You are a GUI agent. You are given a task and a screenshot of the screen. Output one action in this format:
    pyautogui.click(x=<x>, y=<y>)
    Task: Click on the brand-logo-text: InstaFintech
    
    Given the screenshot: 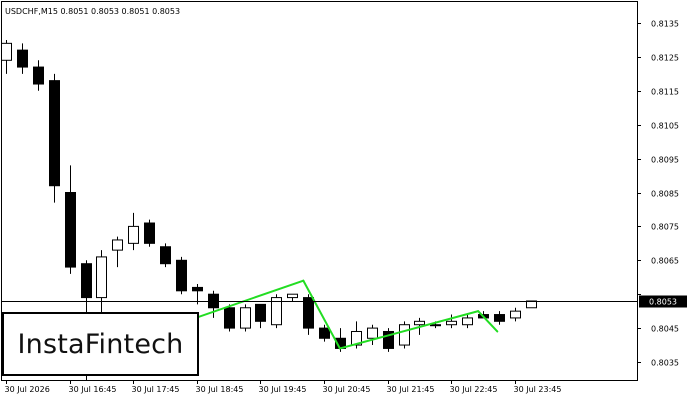 What is the action you would take?
    pyautogui.click(x=100, y=344)
    